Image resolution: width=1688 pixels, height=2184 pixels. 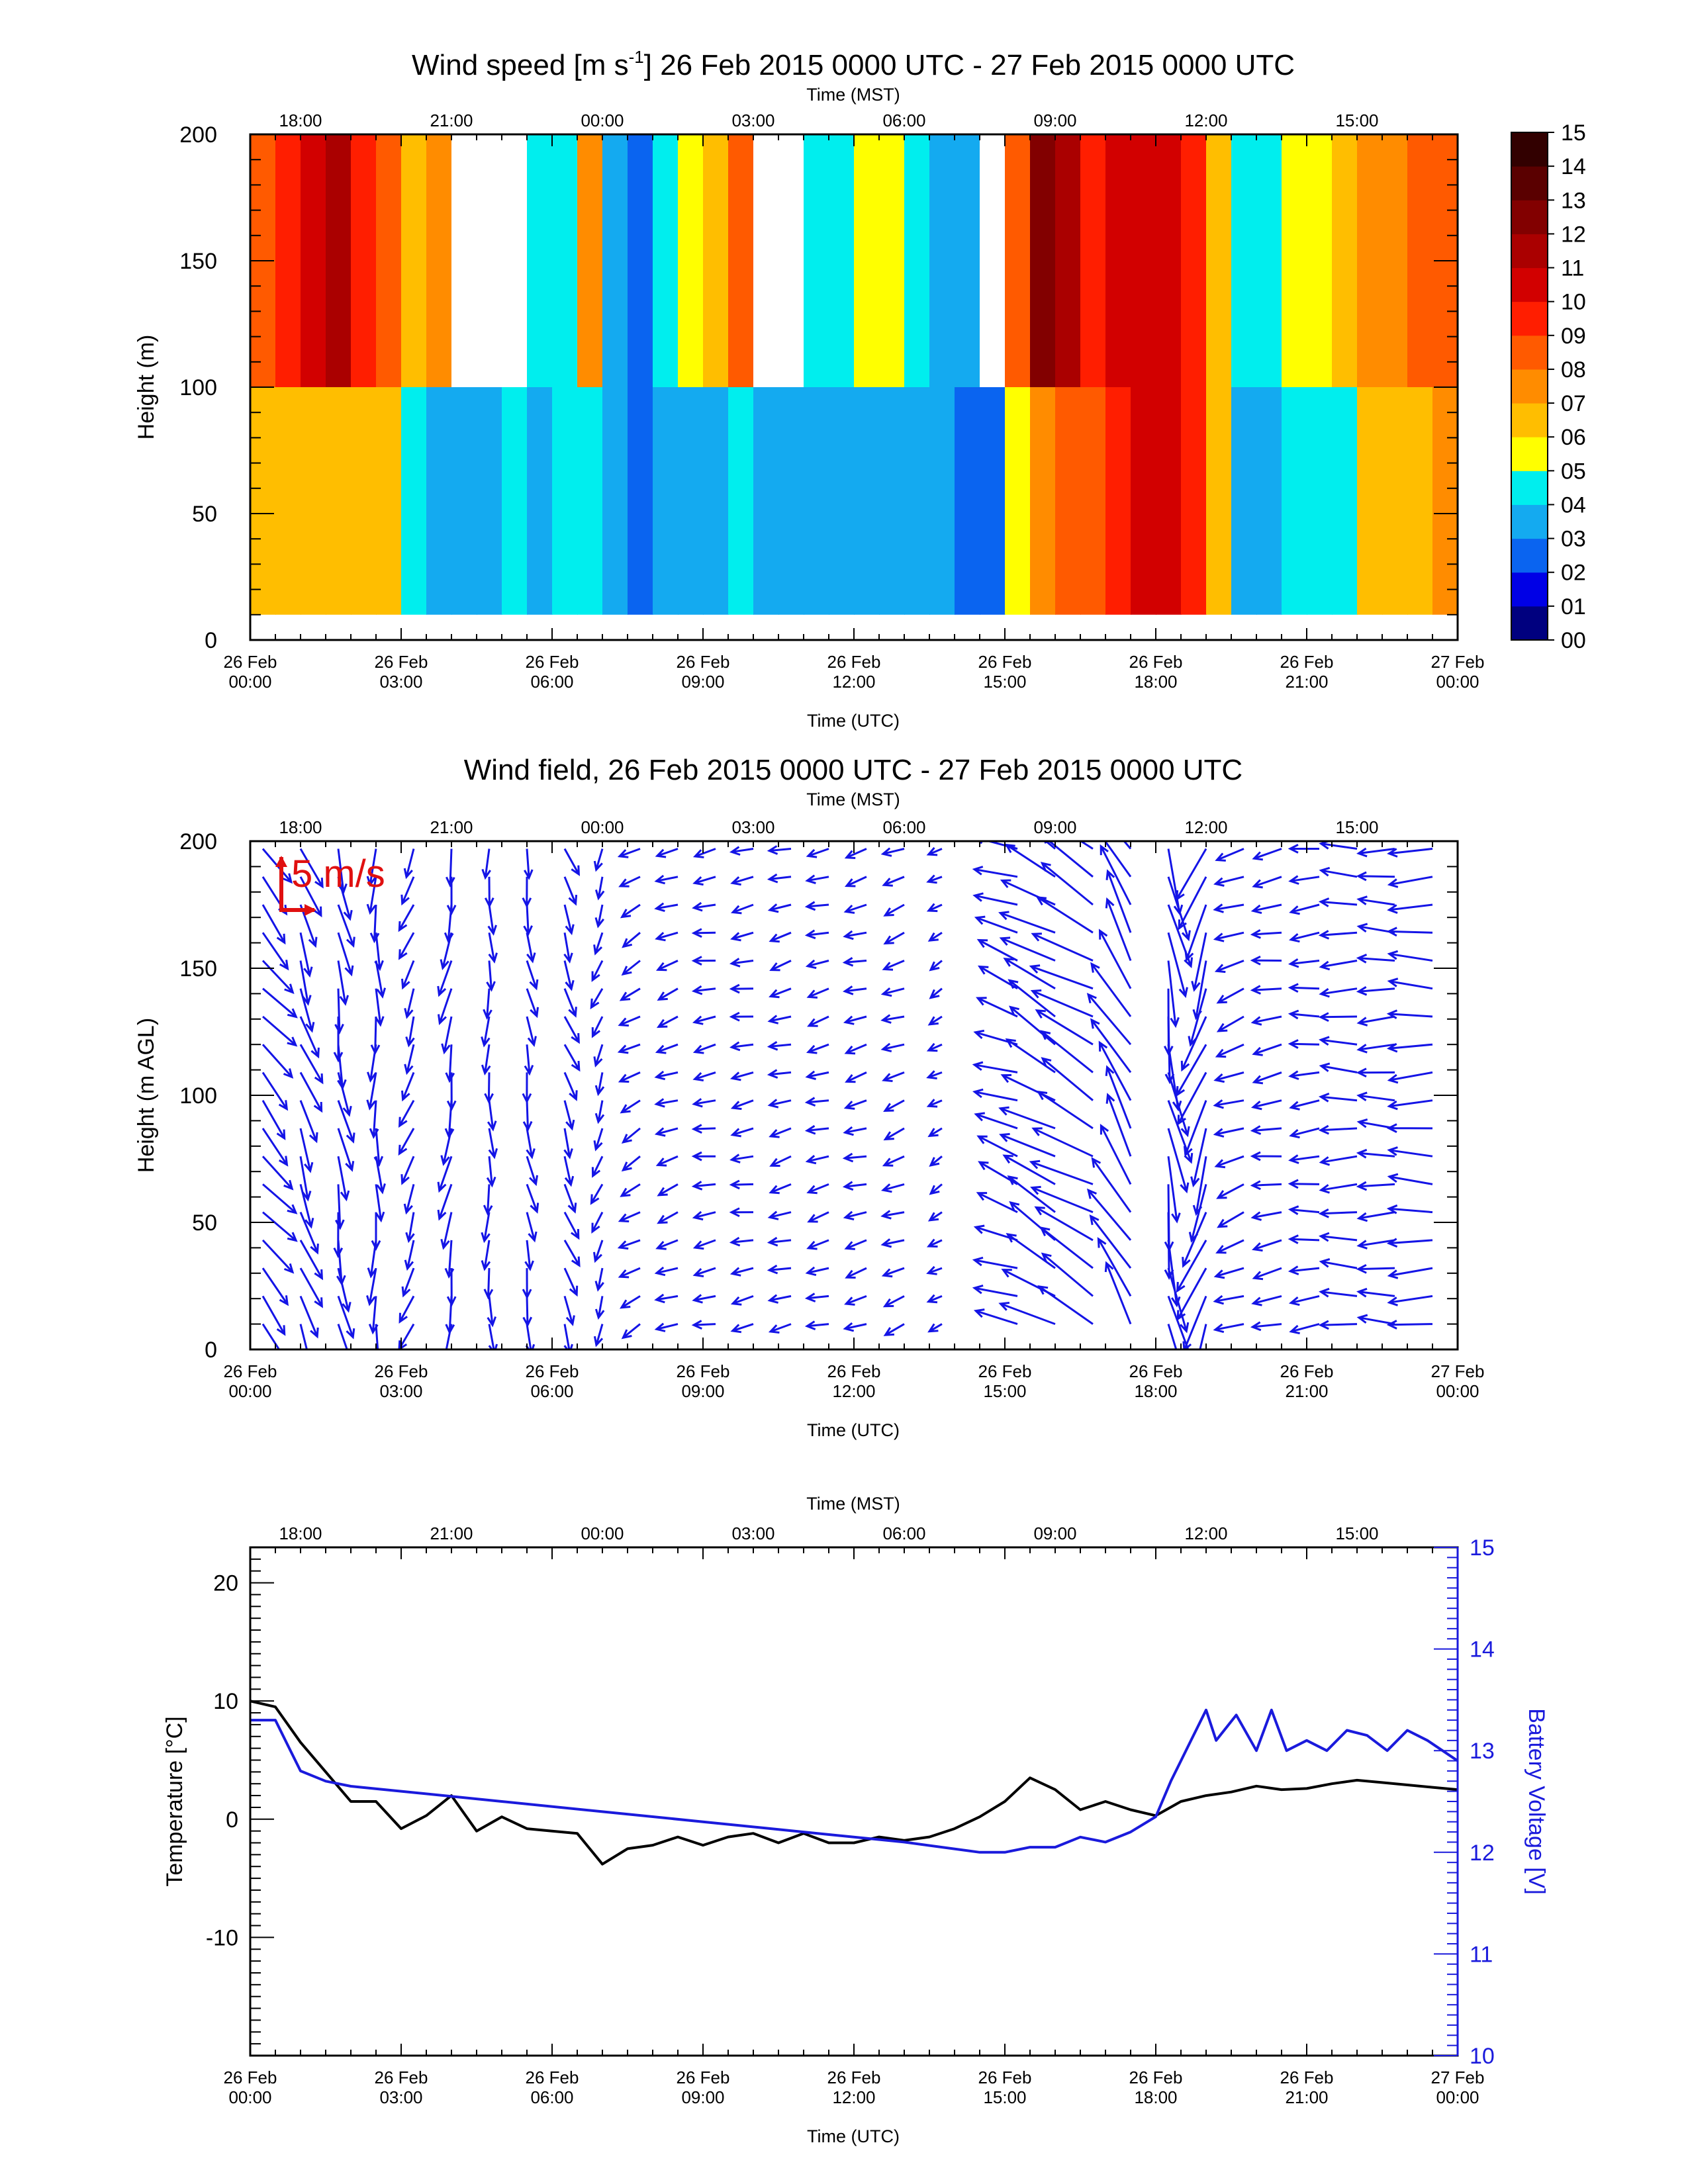 What do you see at coordinates (211, 1351) in the screenshot?
I see `y-tick-label: 0` at bounding box center [211, 1351].